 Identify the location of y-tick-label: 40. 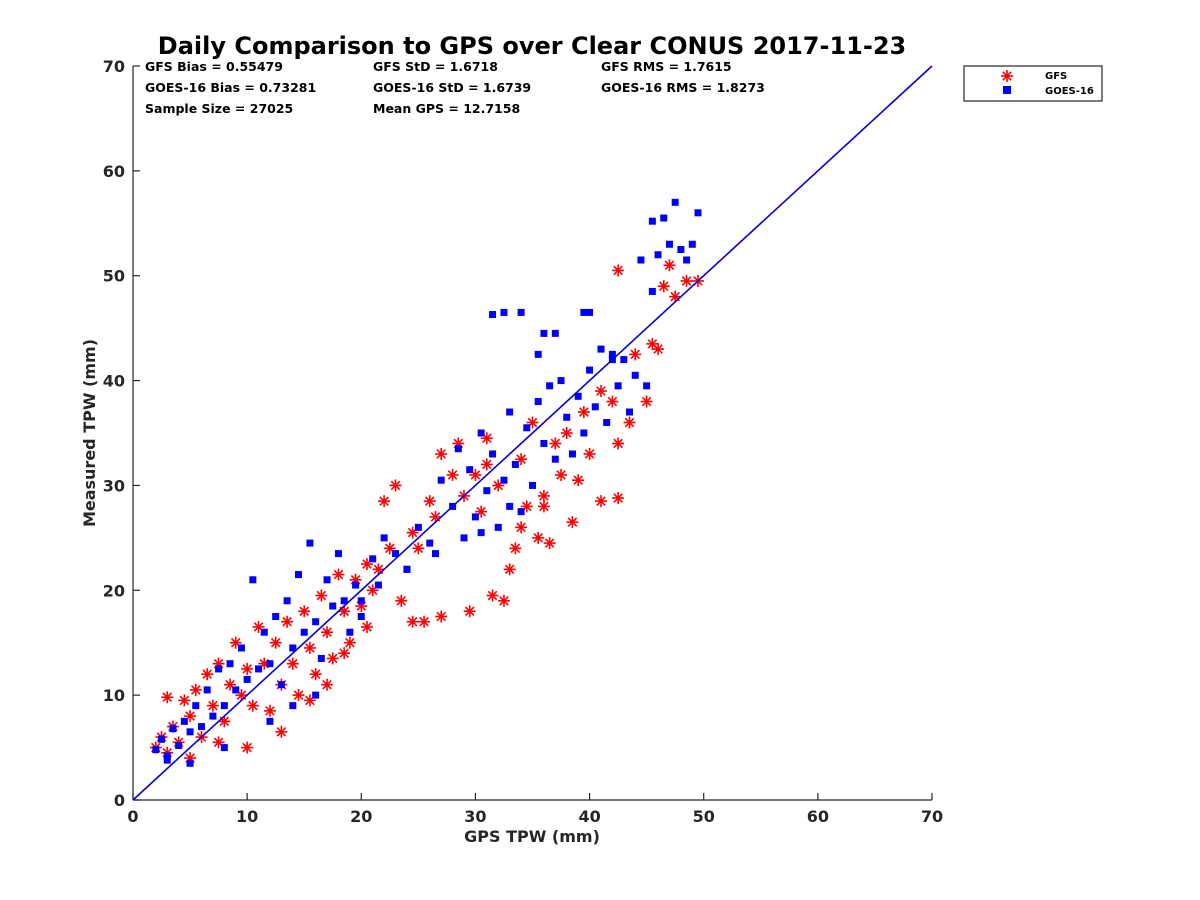
(114, 381).